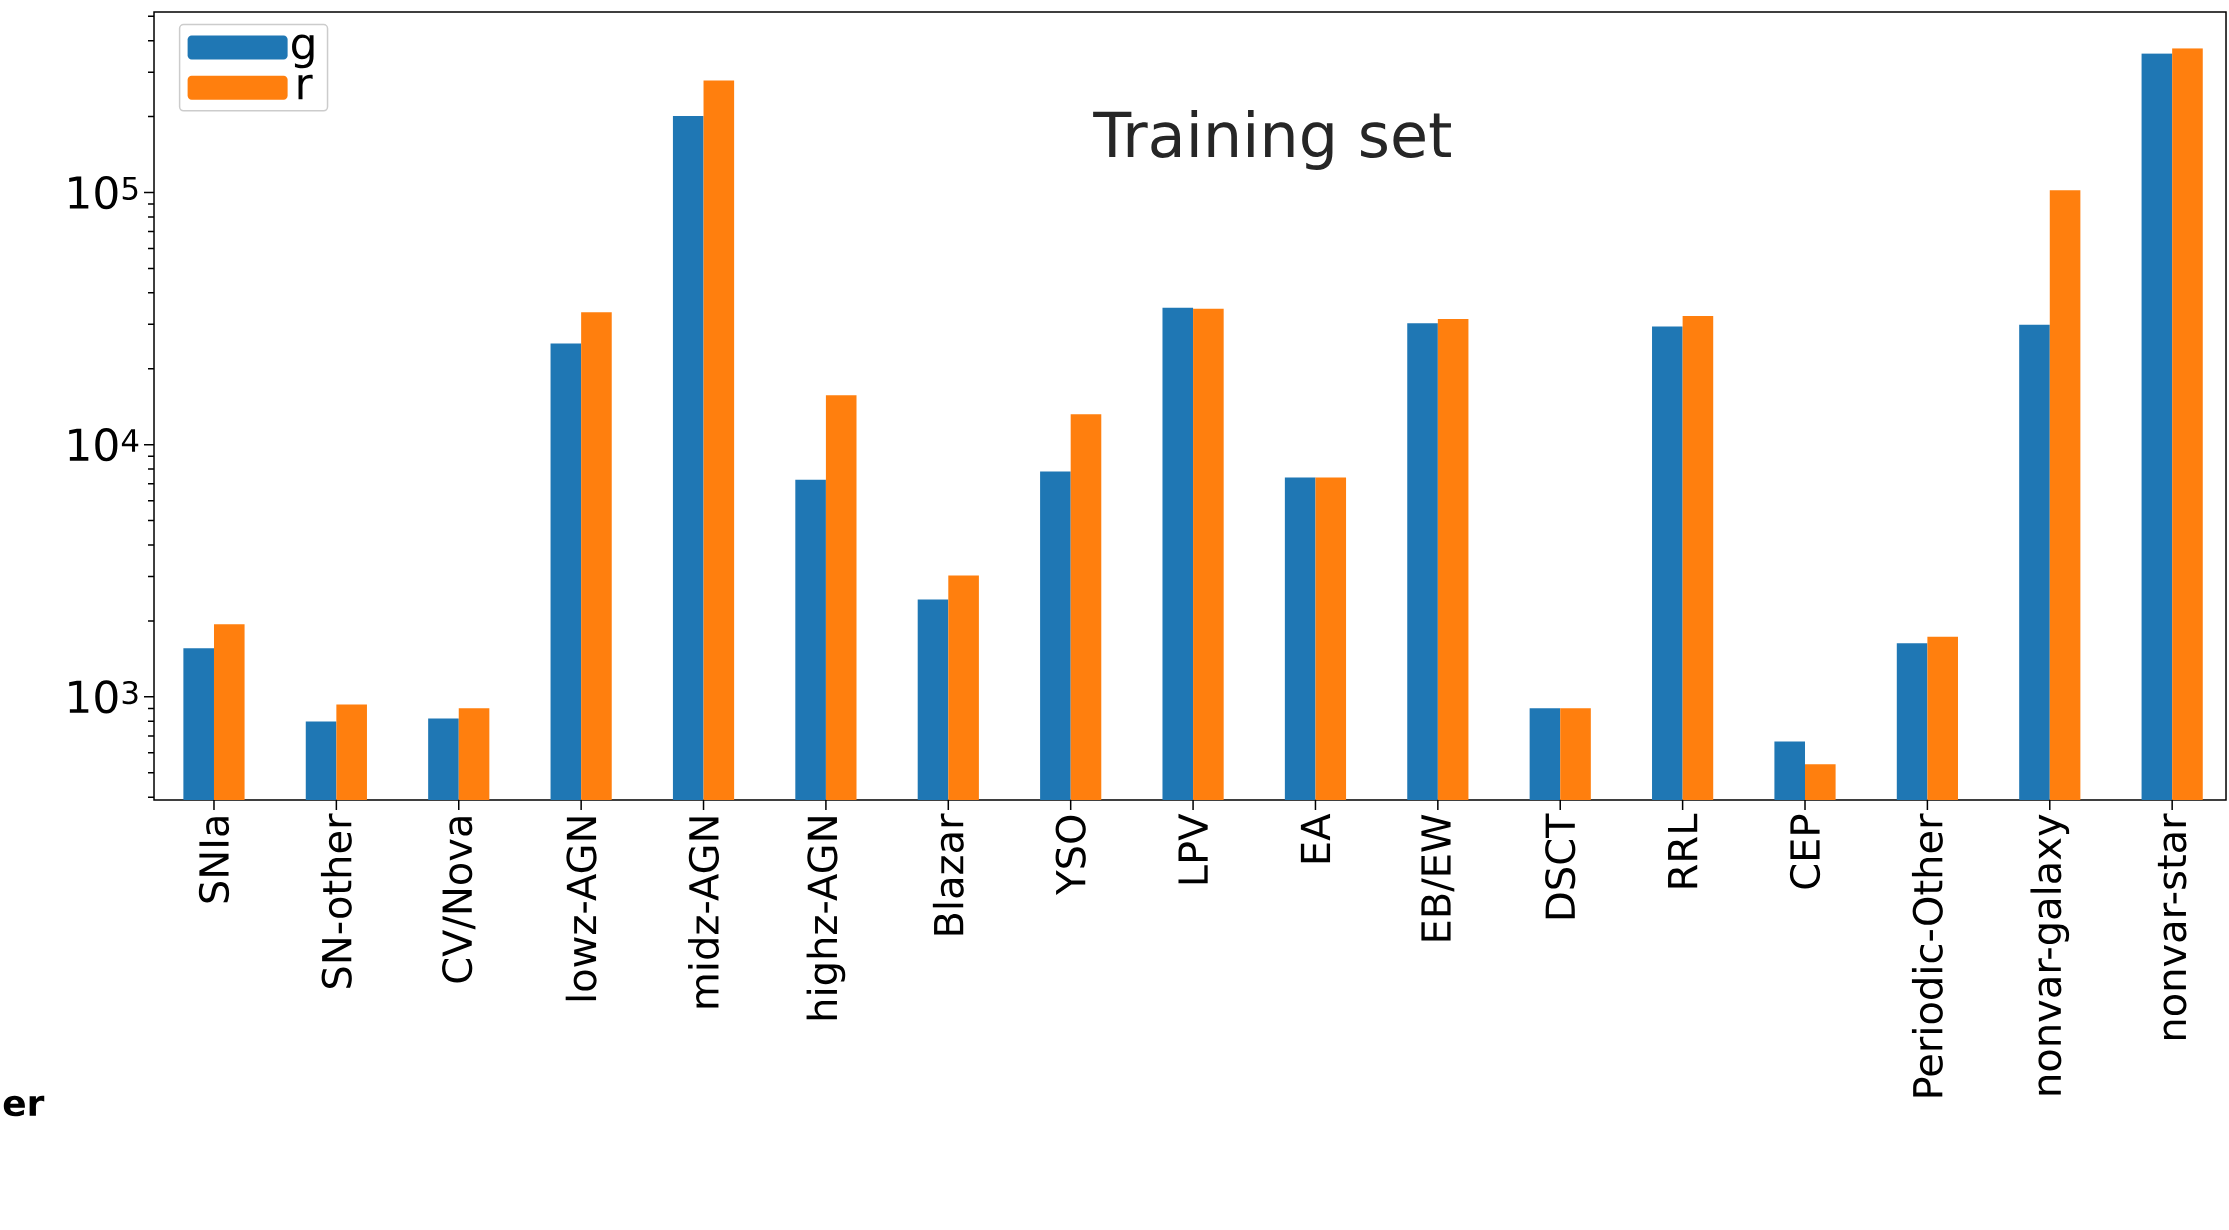 This screenshot has height=1230, width=2229. What do you see at coordinates (104, 445) in the screenshot?
I see `y-tick-label: 10$^{4}$` at bounding box center [104, 445].